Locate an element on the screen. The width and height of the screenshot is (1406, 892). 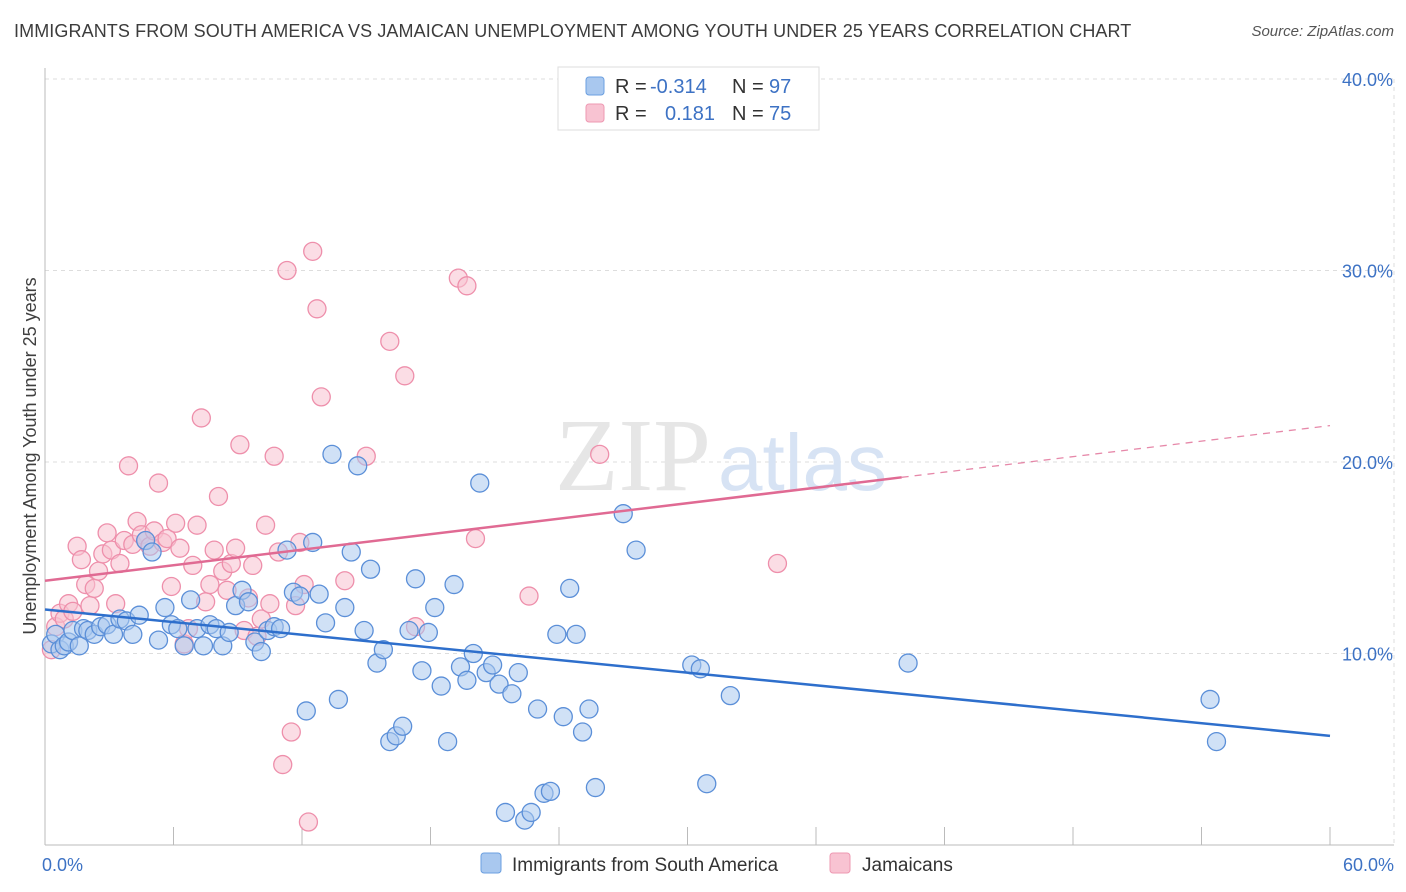
legend-swatch-pink is located at coordinates (595, 113).